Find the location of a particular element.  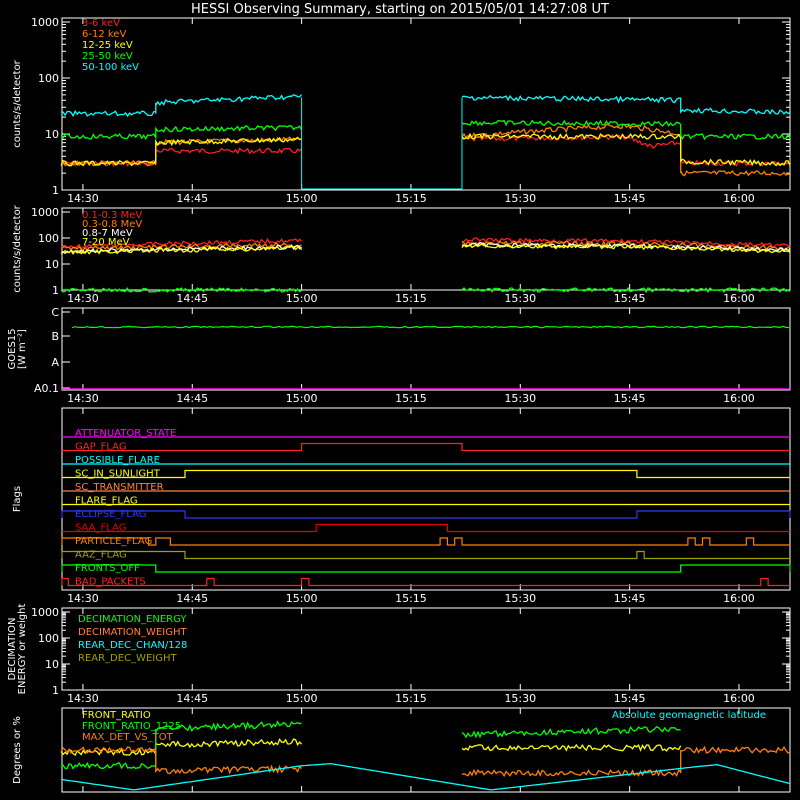

legend-entry: 0.8-7 MeV is located at coordinates (107, 233).